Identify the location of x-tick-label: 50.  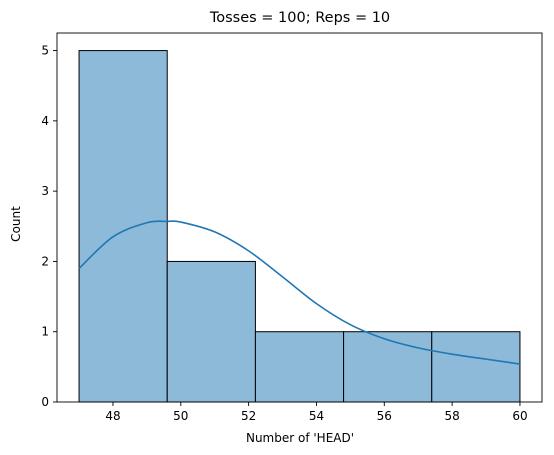
(180, 416).